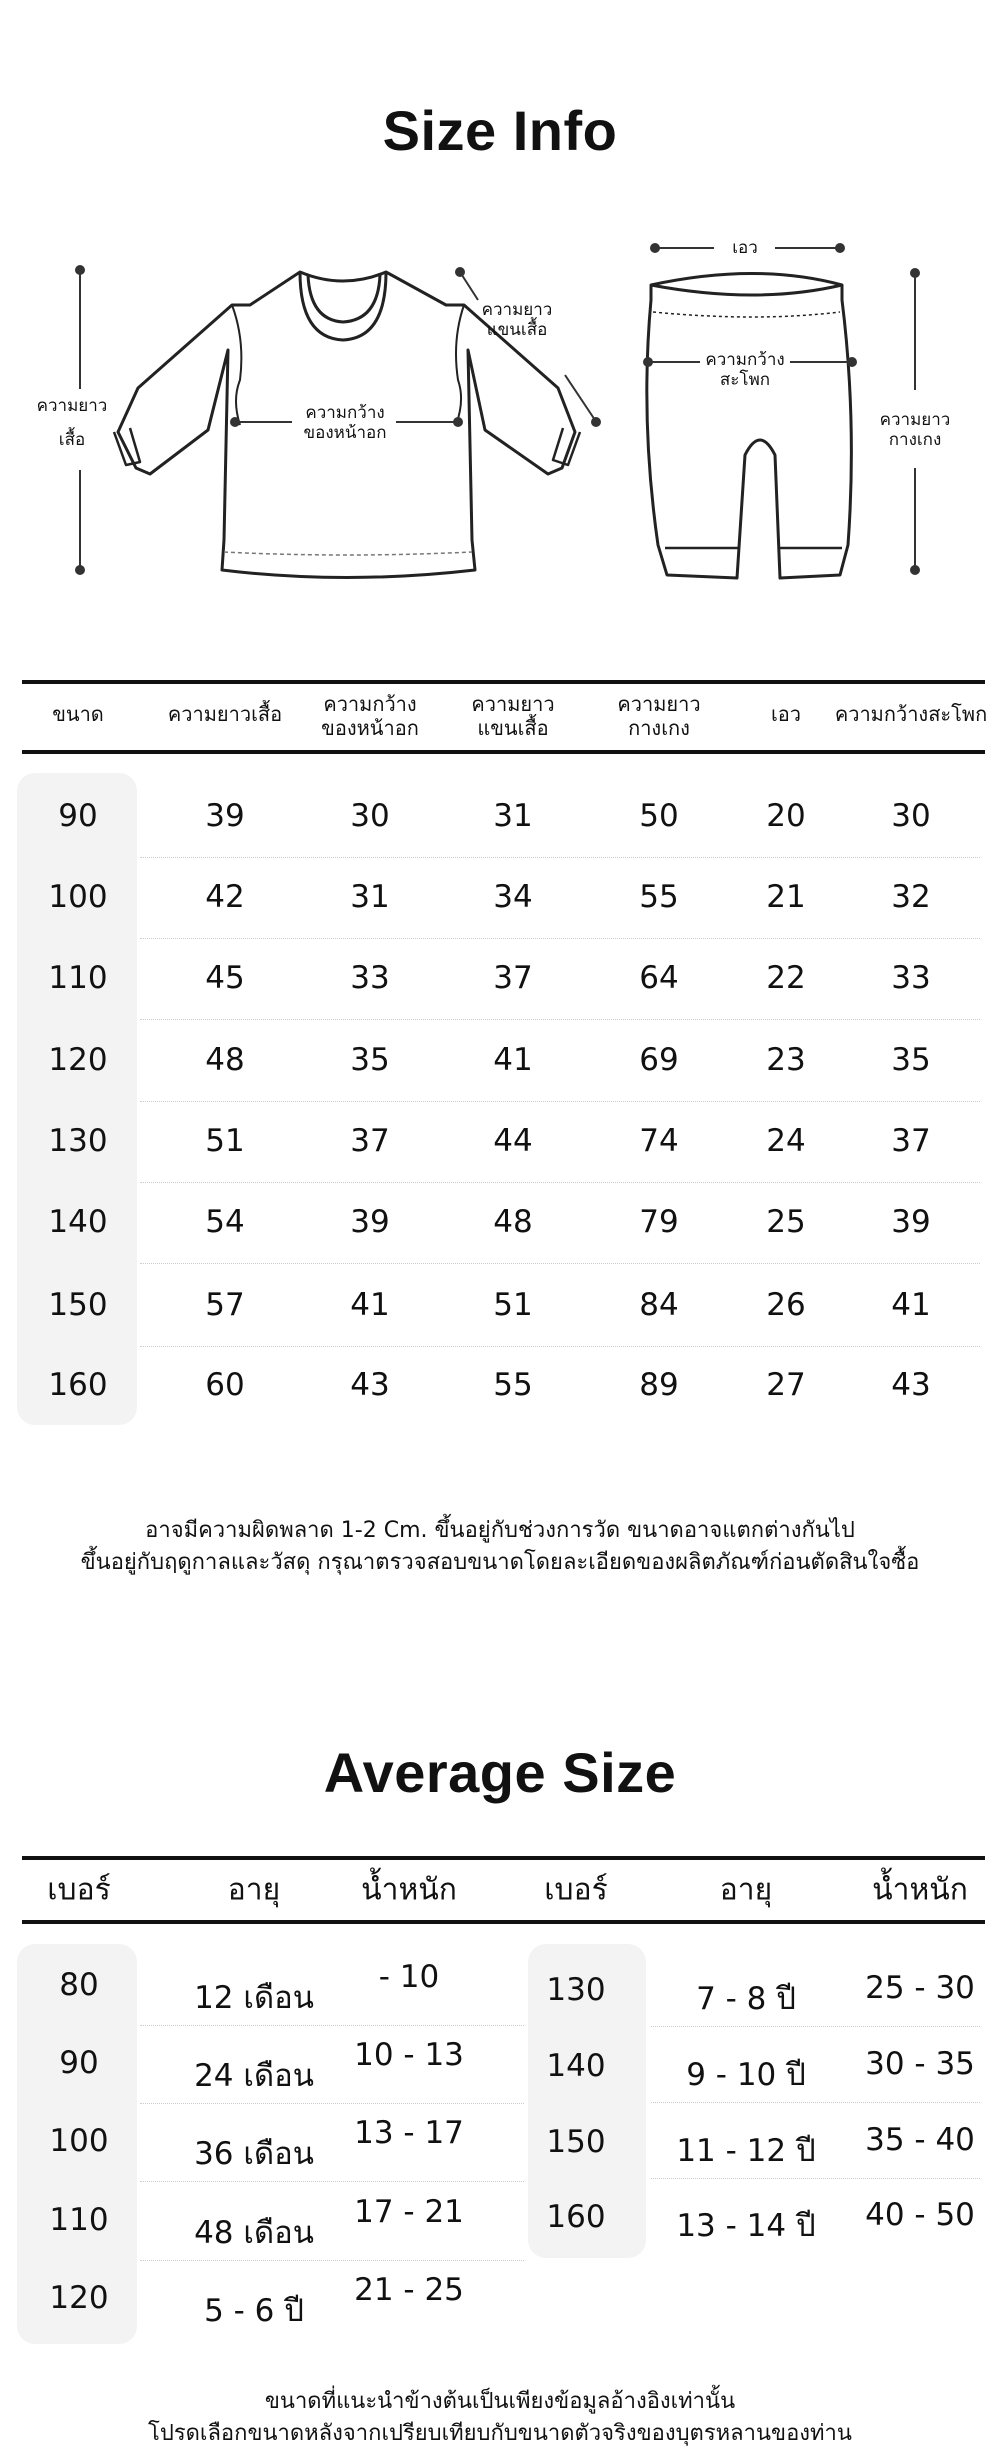  What do you see at coordinates (920, 1988) in the screenshot?
I see `weight-value: 25 - 30` at bounding box center [920, 1988].